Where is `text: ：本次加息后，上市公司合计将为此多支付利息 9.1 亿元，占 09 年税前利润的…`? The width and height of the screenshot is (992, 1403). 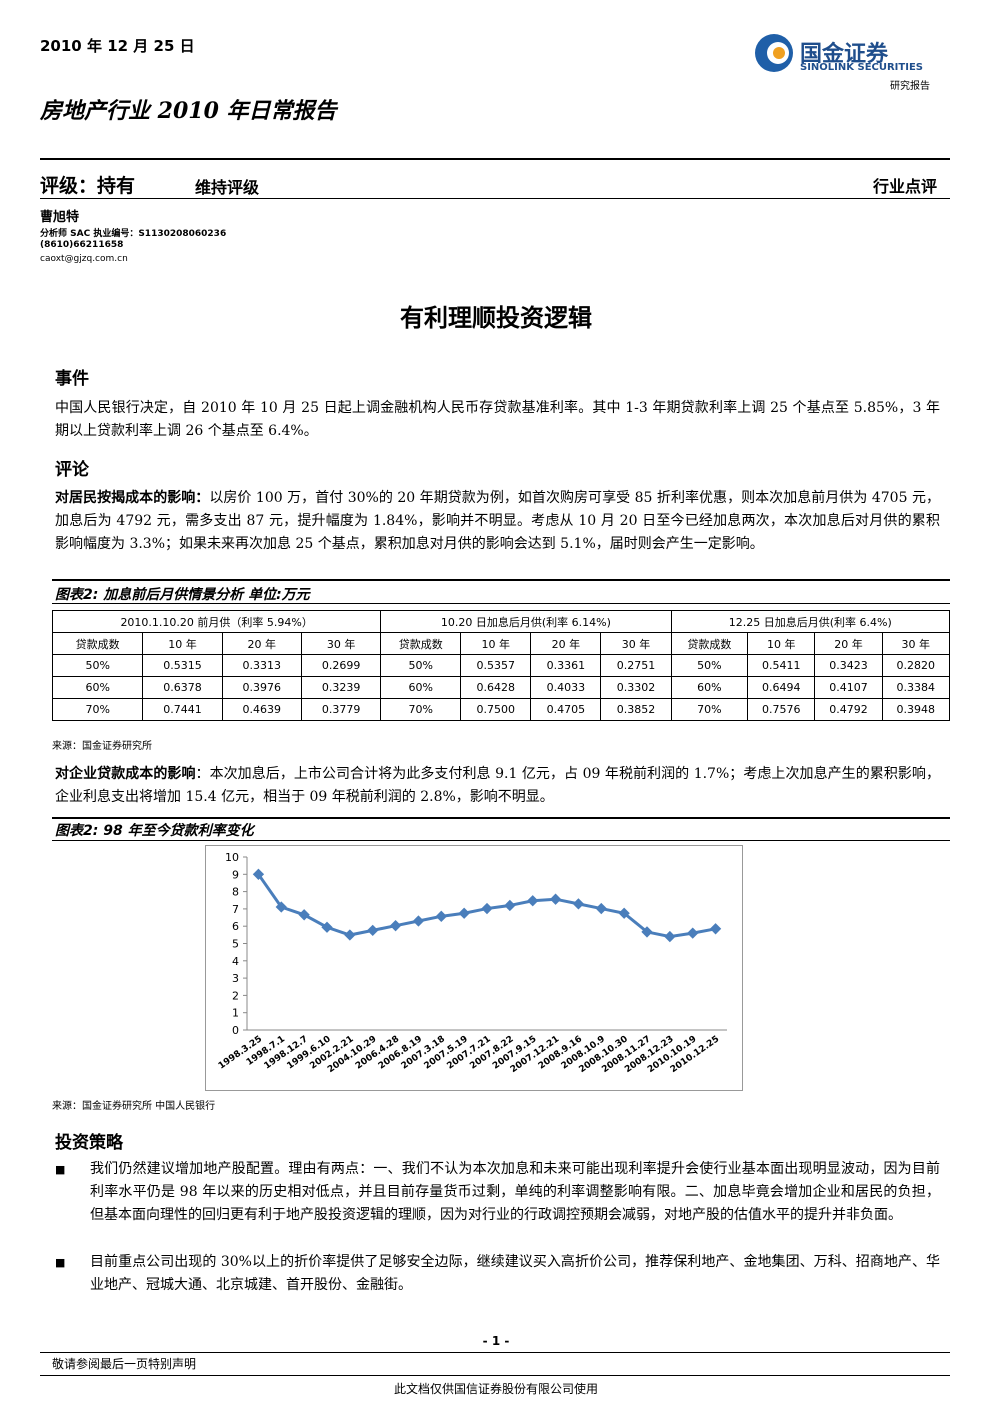
text: ：本次加息后，上市公司合计将为此多支付利息 9.1 亿元，占 09 年税前利润的… is located at coordinates (497, 785).